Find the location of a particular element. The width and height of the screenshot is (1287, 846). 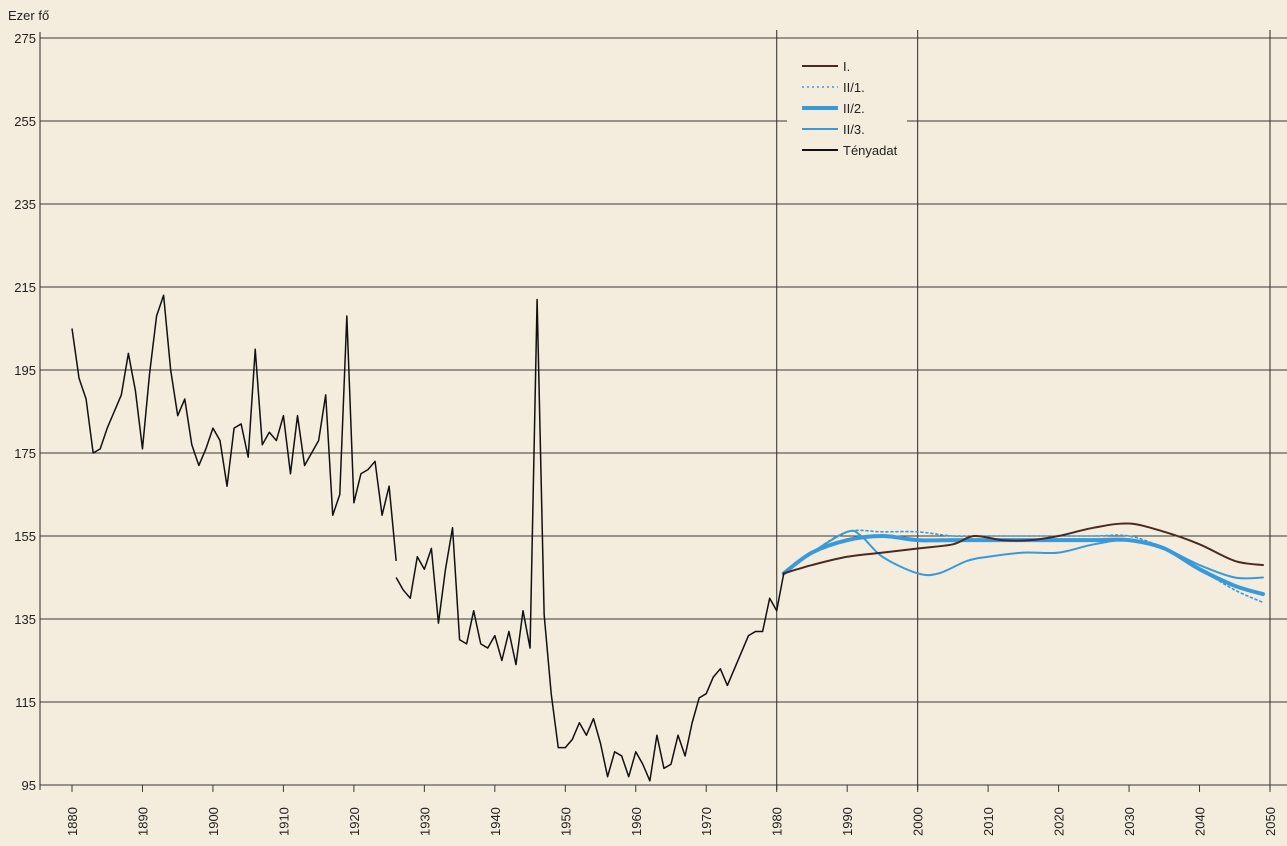

y-tick-label: 175 is located at coordinates (25, 453).